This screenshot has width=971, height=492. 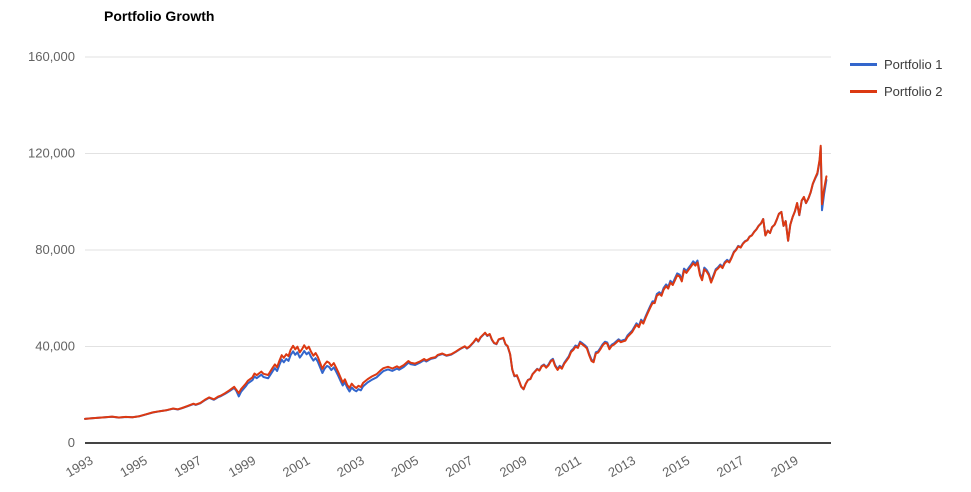 I want to click on x-axis-tick-label: 1995, so click(x=133, y=466).